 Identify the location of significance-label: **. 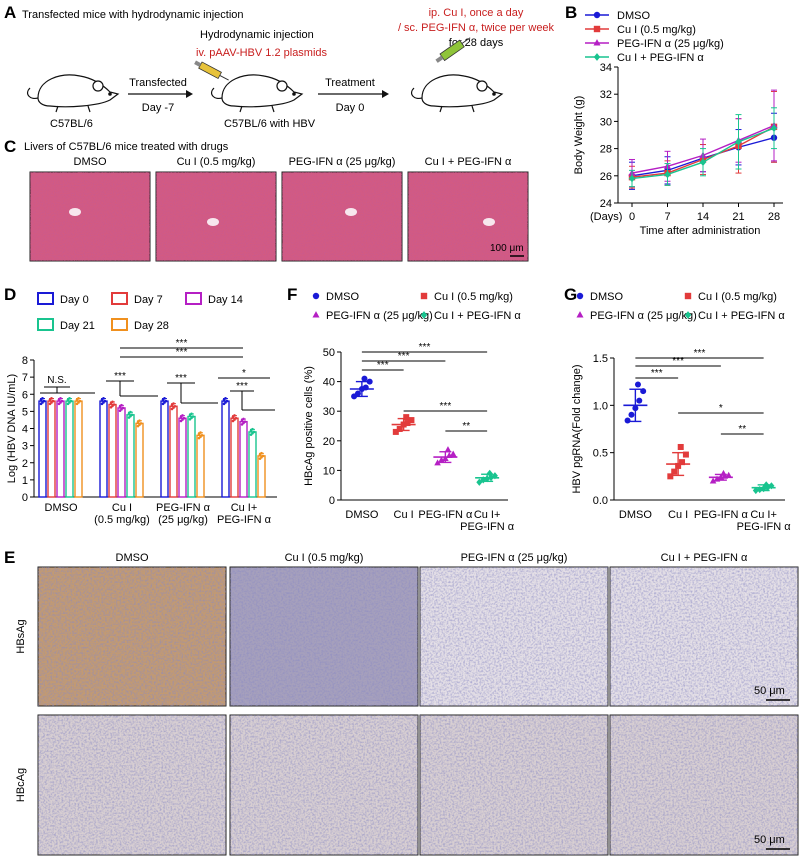
(466, 426).